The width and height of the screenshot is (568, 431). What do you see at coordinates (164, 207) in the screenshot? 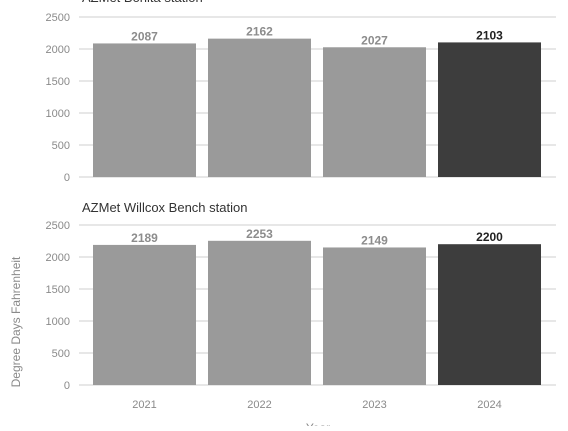
I see `panel-title: AZMet Willcox Bench station` at bounding box center [164, 207].